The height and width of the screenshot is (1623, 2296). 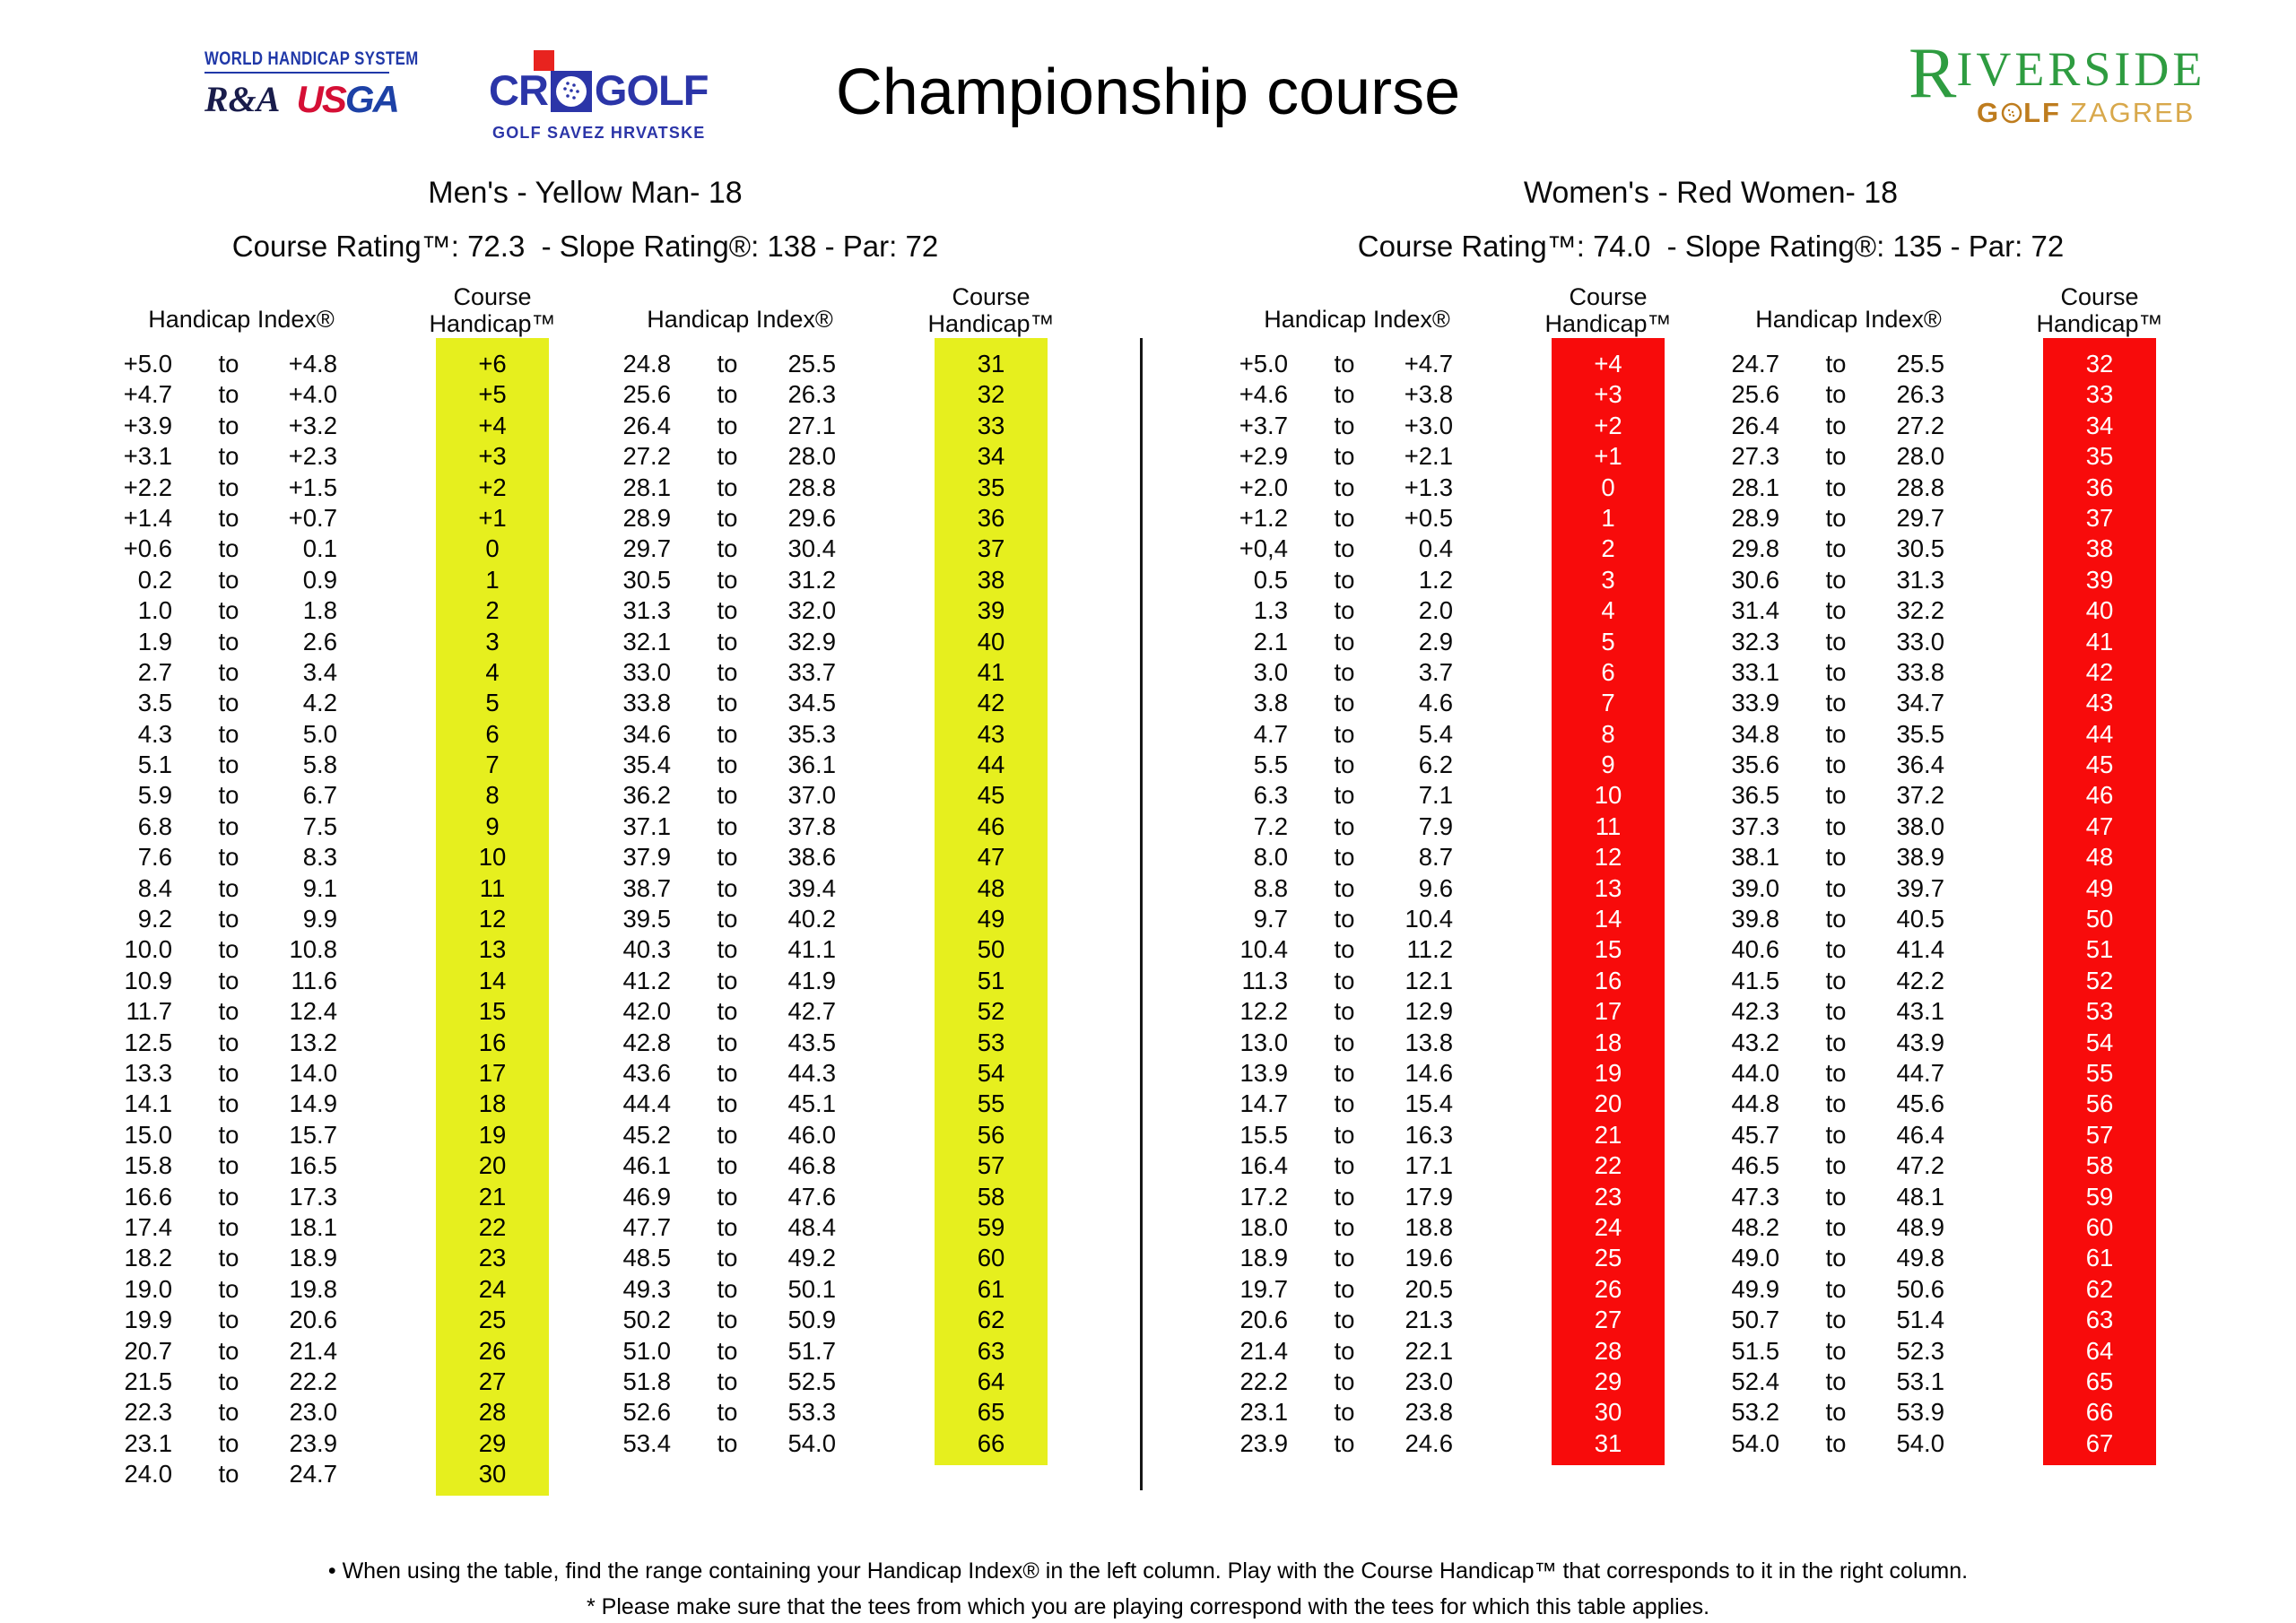 What do you see at coordinates (308, 395) in the screenshot?
I see `table-row: +4.7 to +4.0 +5` at bounding box center [308, 395].